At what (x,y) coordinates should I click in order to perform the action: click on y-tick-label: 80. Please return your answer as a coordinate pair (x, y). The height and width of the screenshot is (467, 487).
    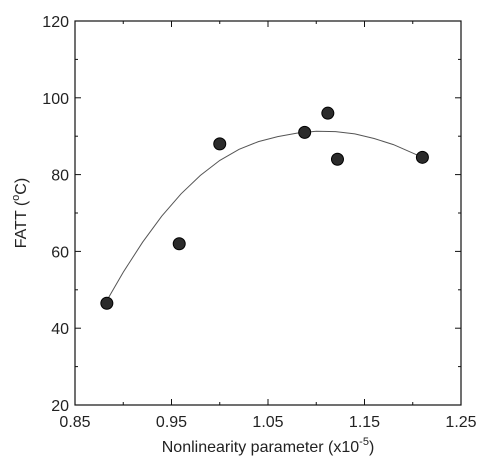
    Looking at the image, I should click on (60, 176).